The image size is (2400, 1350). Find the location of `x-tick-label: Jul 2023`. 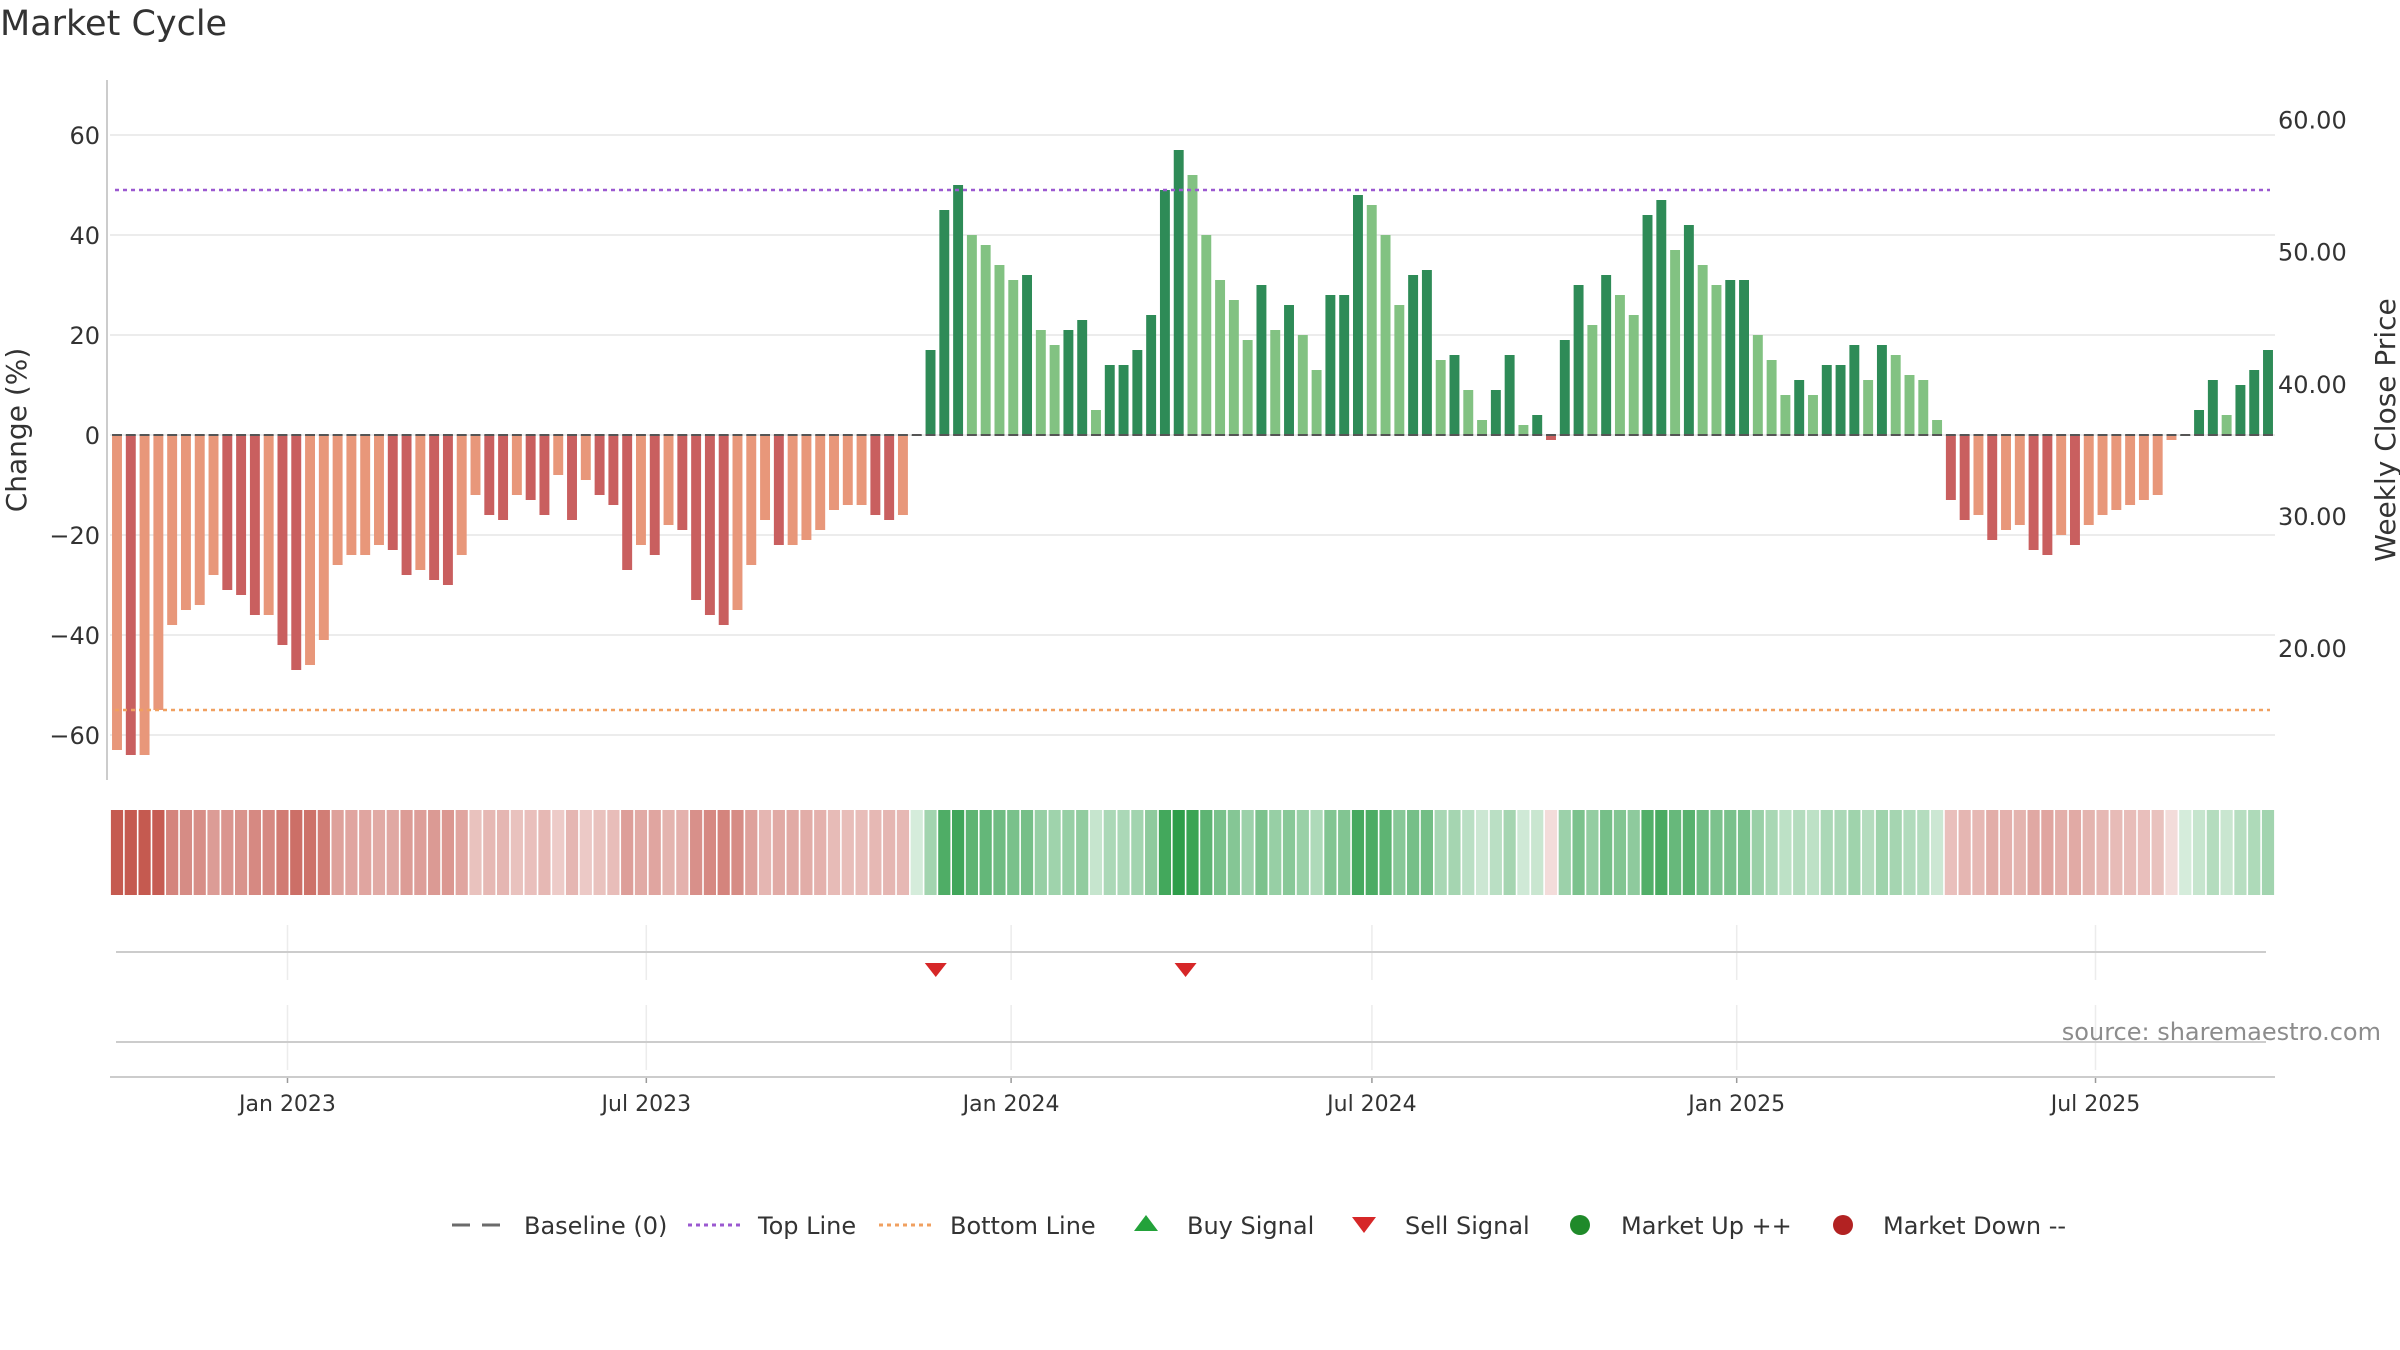

x-tick-label: Jul 2023 is located at coordinates (646, 1104).